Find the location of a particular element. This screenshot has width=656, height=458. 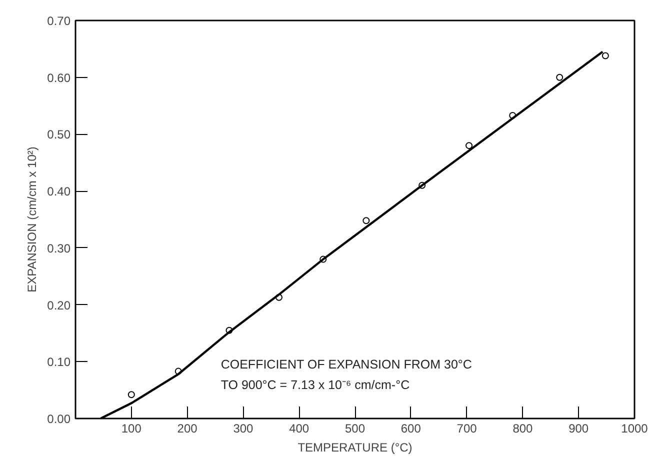

y-tick-label: 0.60 is located at coordinates (59, 77).